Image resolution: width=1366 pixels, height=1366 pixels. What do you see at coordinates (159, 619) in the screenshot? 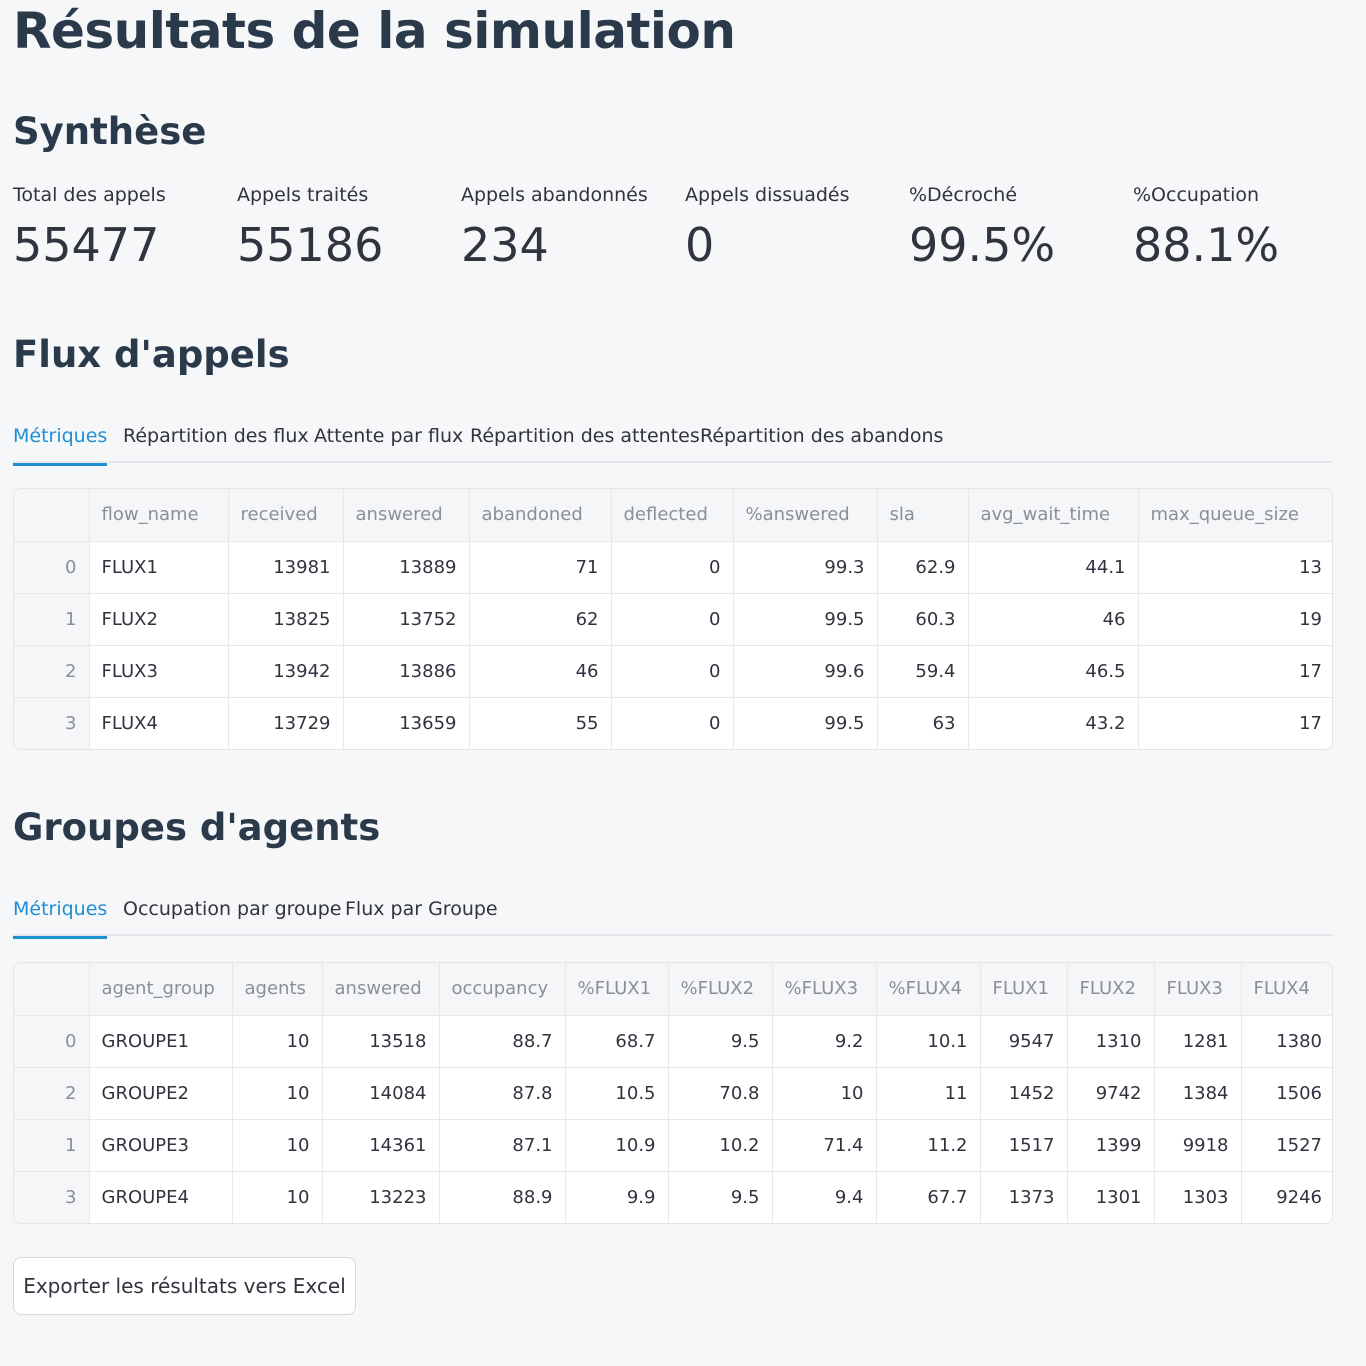
I see `table-cell: FLUX2` at bounding box center [159, 619].